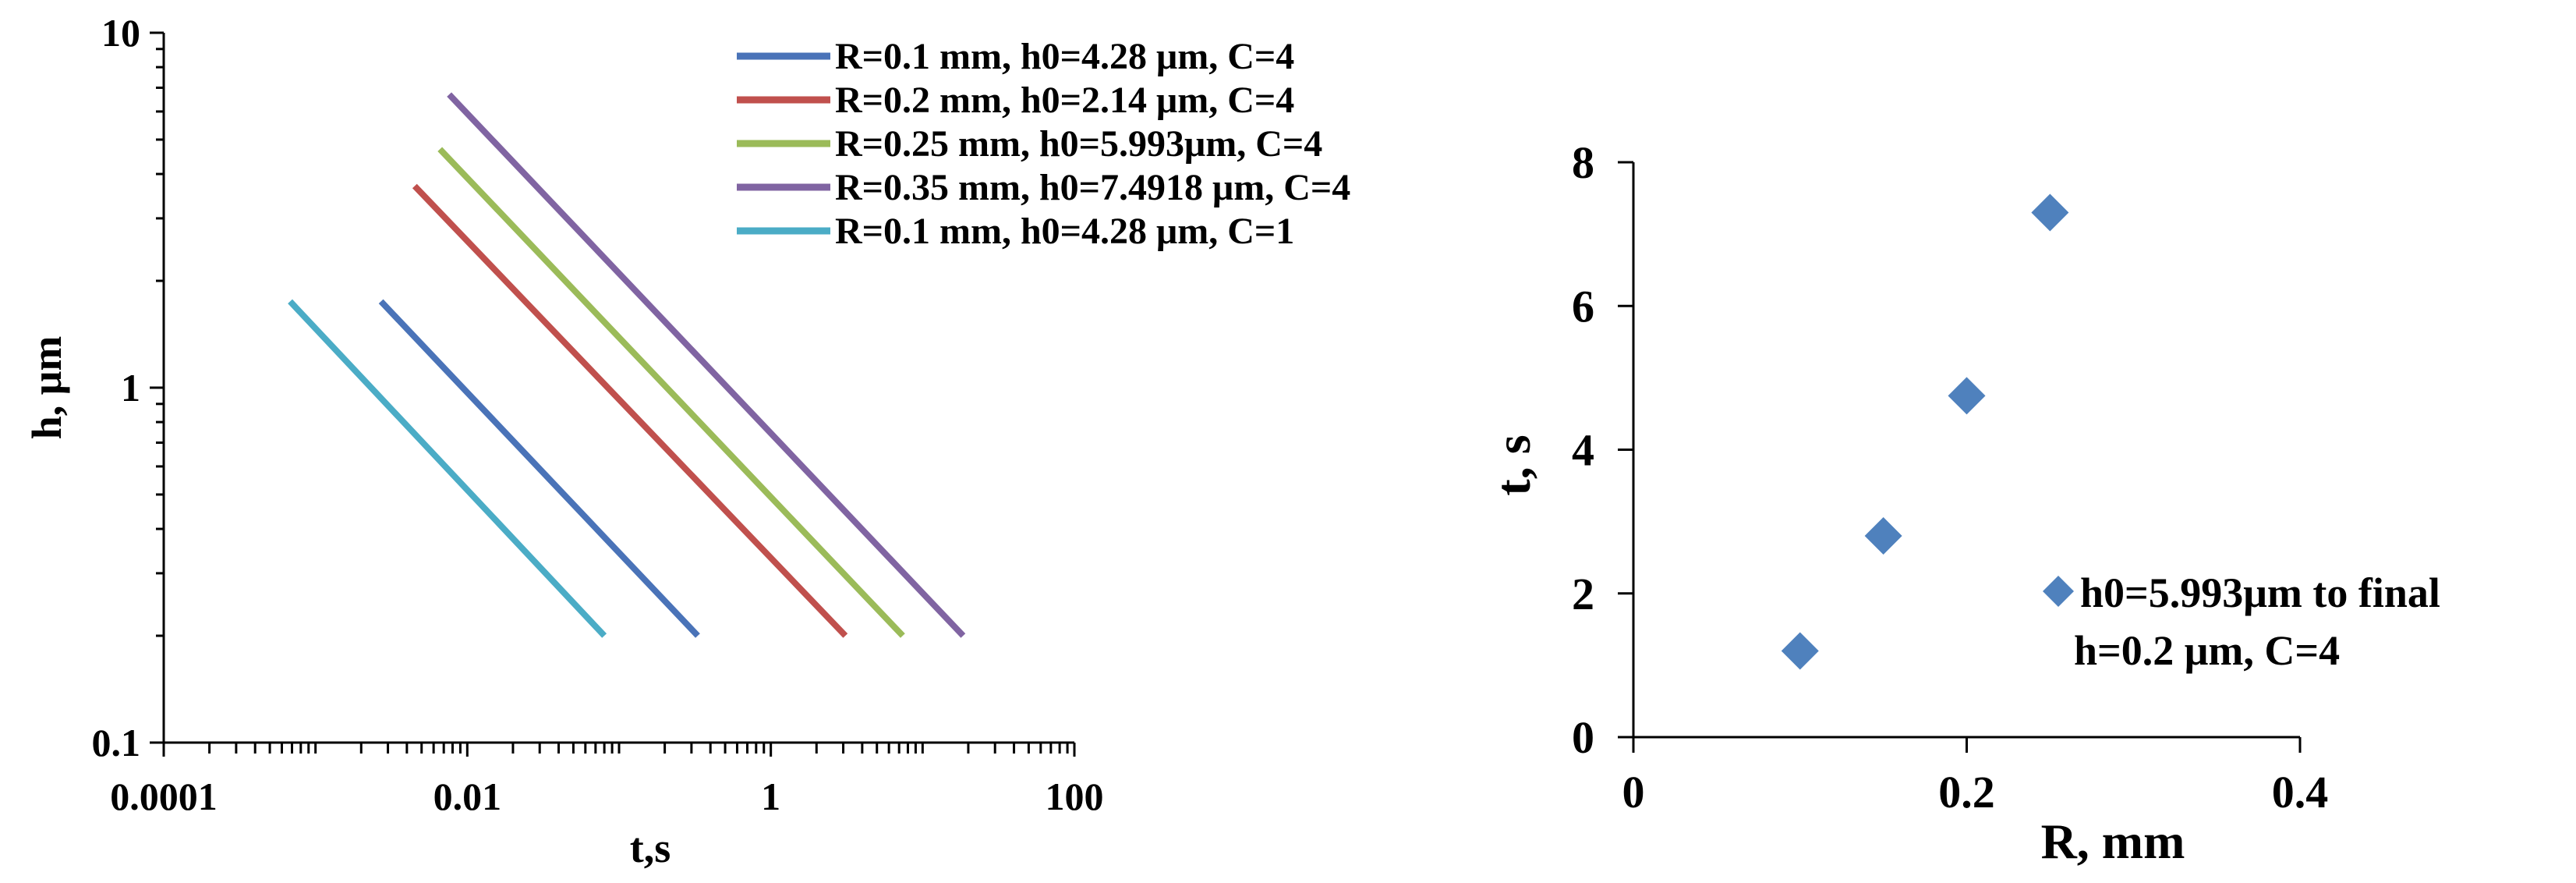 The image size is (2576, 883). What do you see at coordinates (650, 847) in the screenshot?
I see `left-x-axis-title: t,s` at bounding box center [650, 847].